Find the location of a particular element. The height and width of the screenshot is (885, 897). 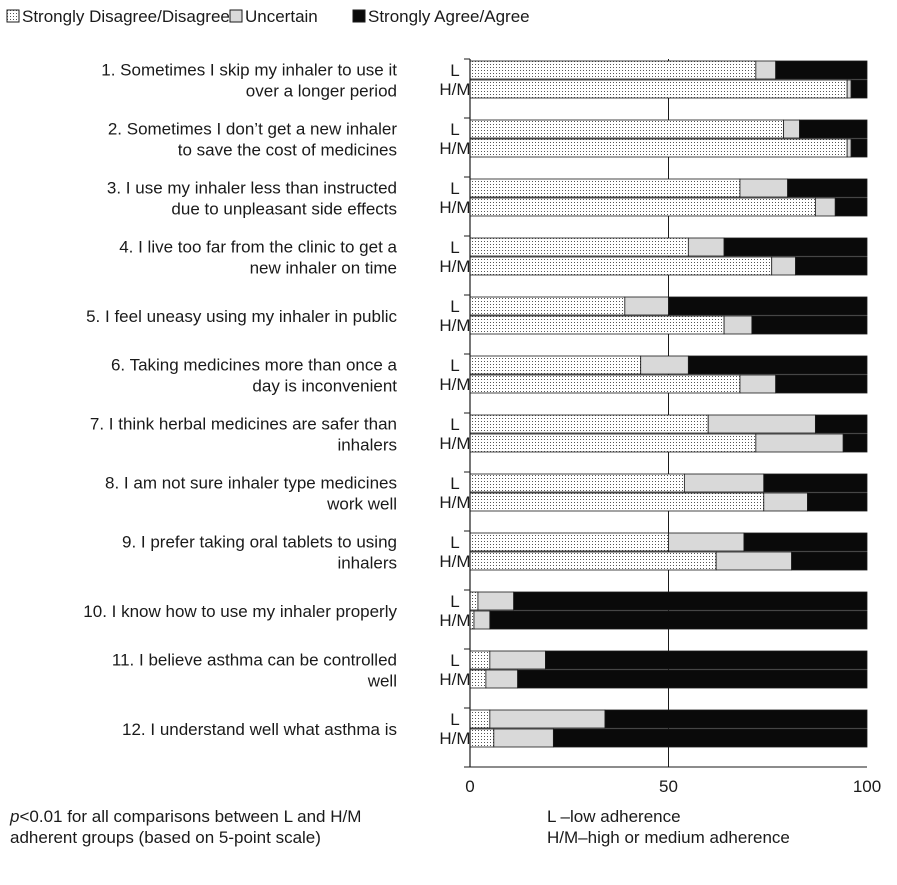

agree-segment-10-l is located at coordinates (690, 601).